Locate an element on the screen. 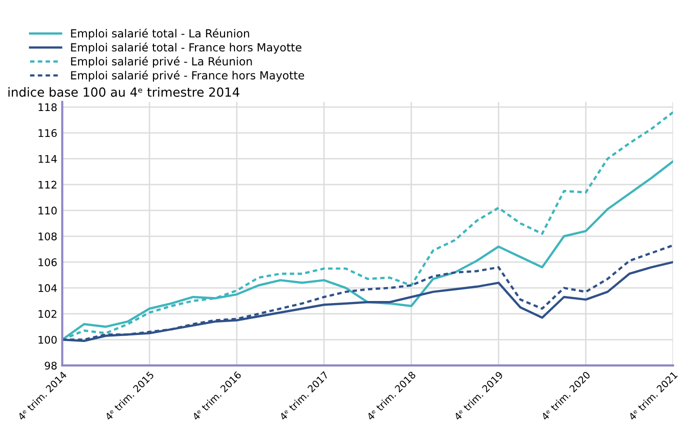 This screenshot has width=684, height=443. y-tick-label: 118 is located at coordinates (47, 107).